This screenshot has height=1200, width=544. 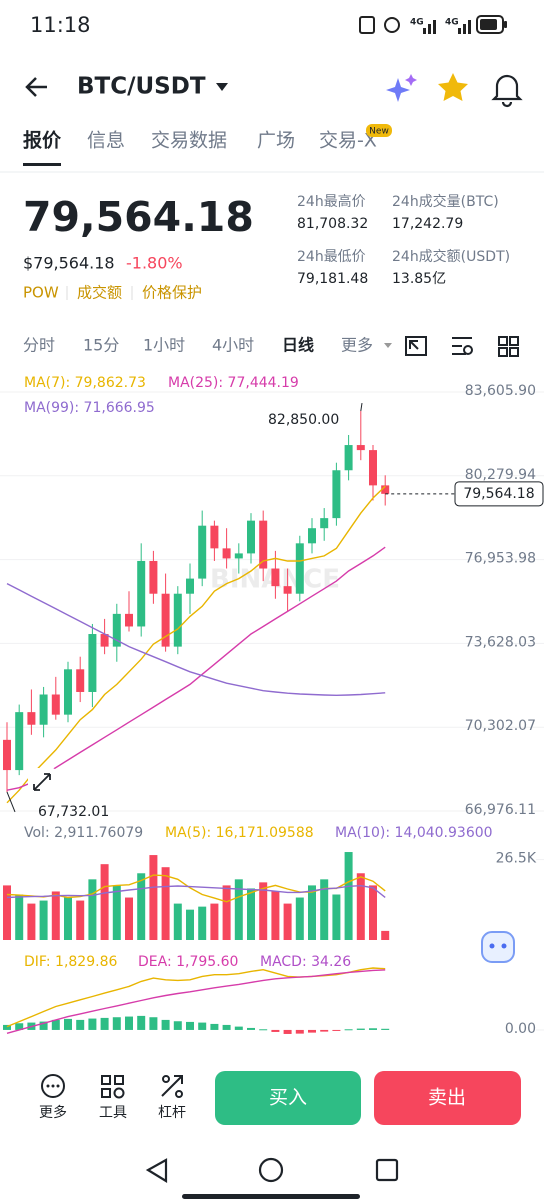 What do you see at coordinates (500, 475) in the screenshot?
I see `y-tick-label: 80,279.94` at bounding box center [500, 475].